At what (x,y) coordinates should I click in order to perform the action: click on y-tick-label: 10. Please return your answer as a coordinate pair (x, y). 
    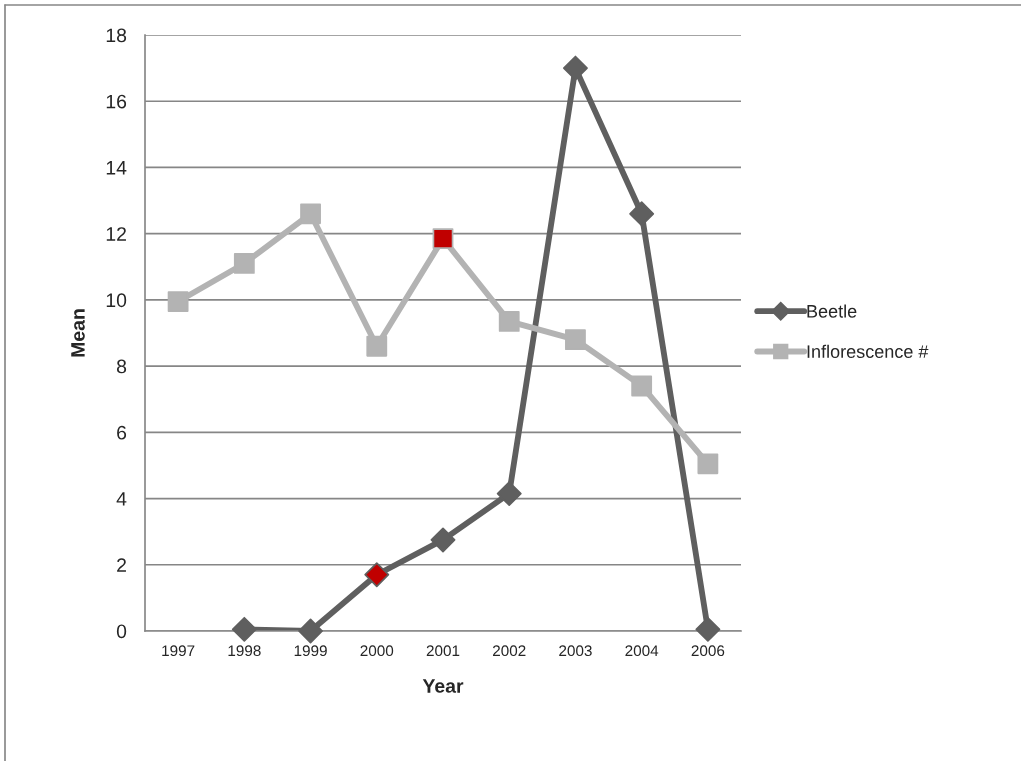
    Looking at the image, I should click on (116, 300).